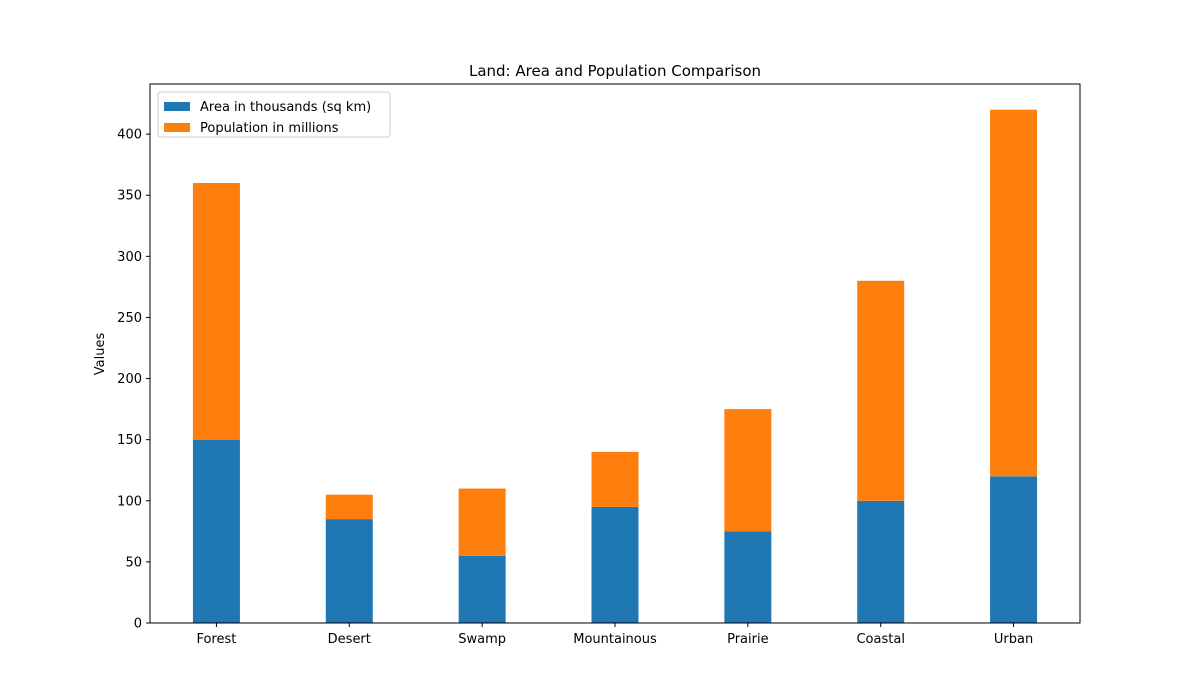  What do you see at coordinates (133, 562) in the screenshot?
I see `y-tick-label: 50` at bounding box center [133, 562].